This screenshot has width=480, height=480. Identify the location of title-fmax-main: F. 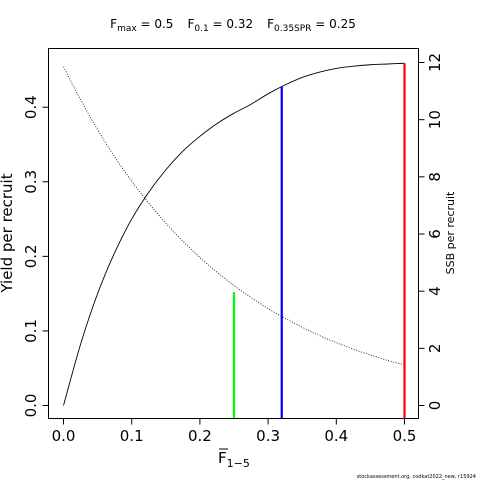
(113, 24).